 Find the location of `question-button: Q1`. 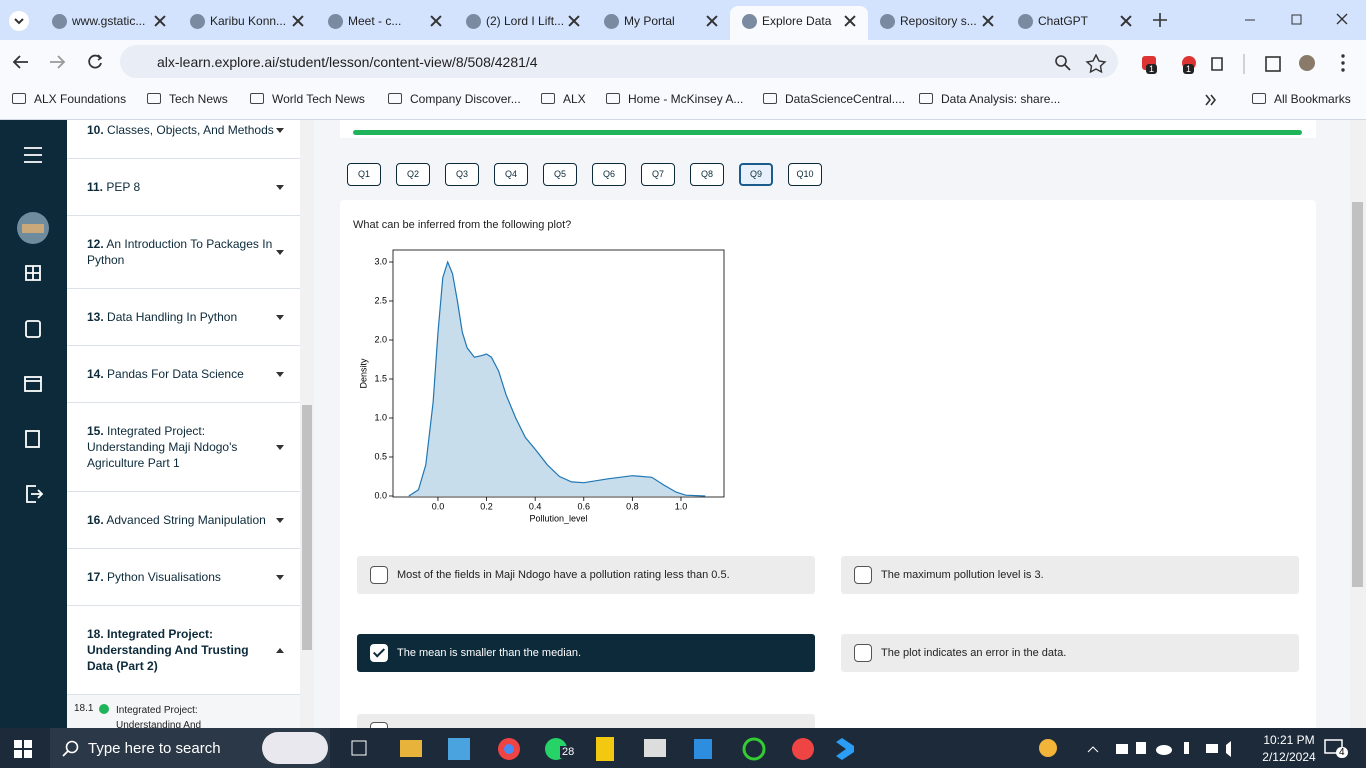

question-button: Q1 is located at coordinates (364, 174).